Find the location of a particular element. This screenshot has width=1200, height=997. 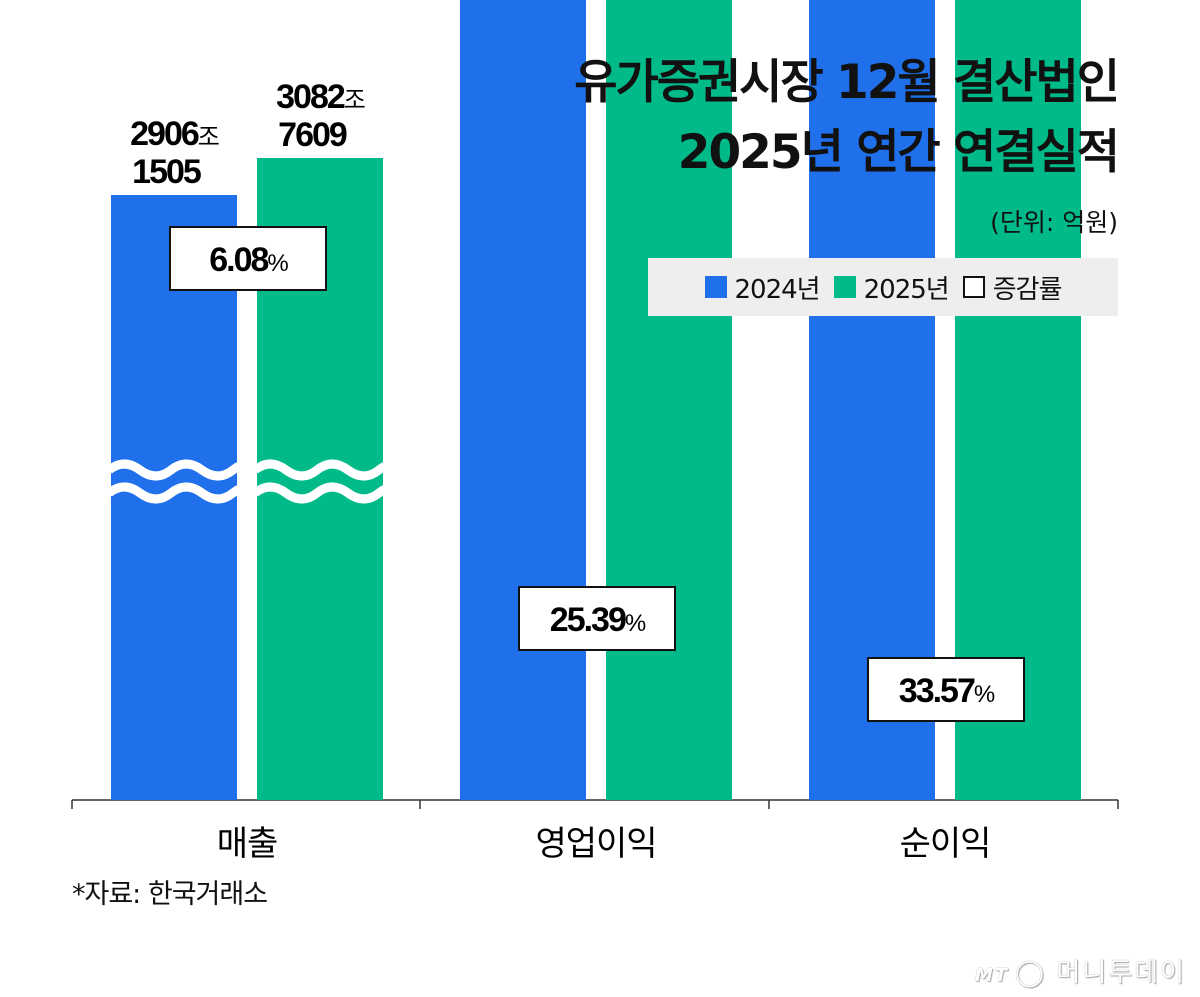

data-label: 1505 is located at coordinates (166, 172).